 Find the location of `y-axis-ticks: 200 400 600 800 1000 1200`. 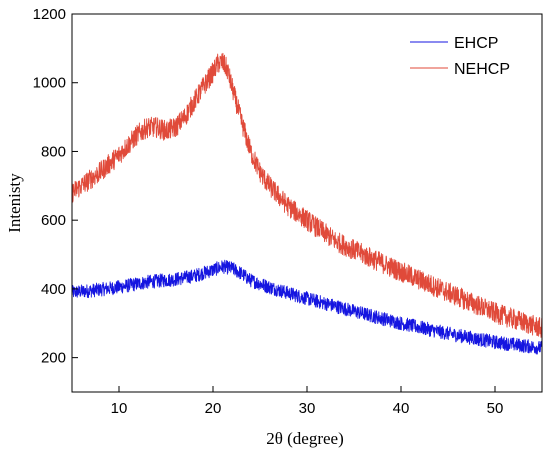

y-axis-ticks: 200 400 600 800 1000 1200 is located at coordinates (55, 186).